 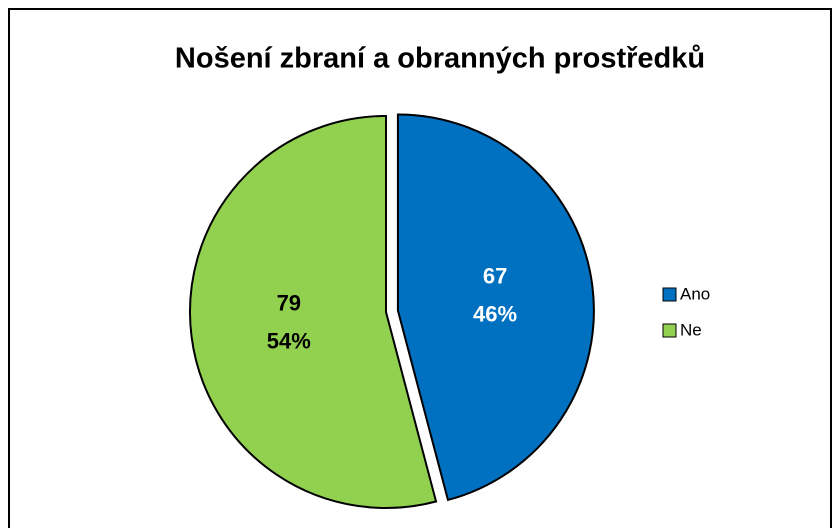 What do you see at coordinates (289, 340) in the screenshot?
I see `data-label: 54%` at bounding box center [289, 340].